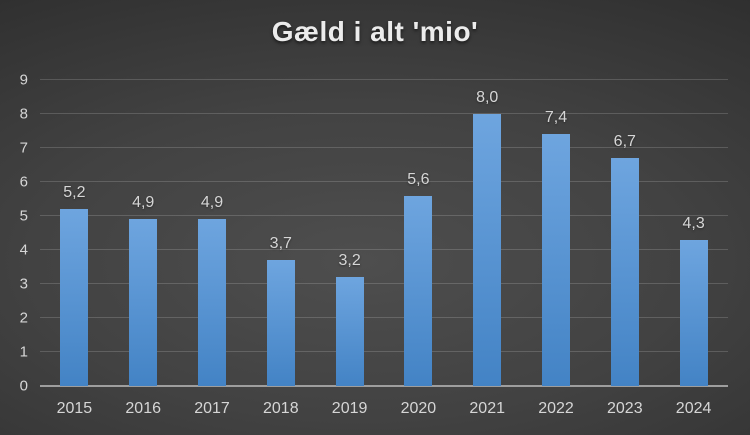  I want to click on bar-value-label: 5,6, so click(418, 179).